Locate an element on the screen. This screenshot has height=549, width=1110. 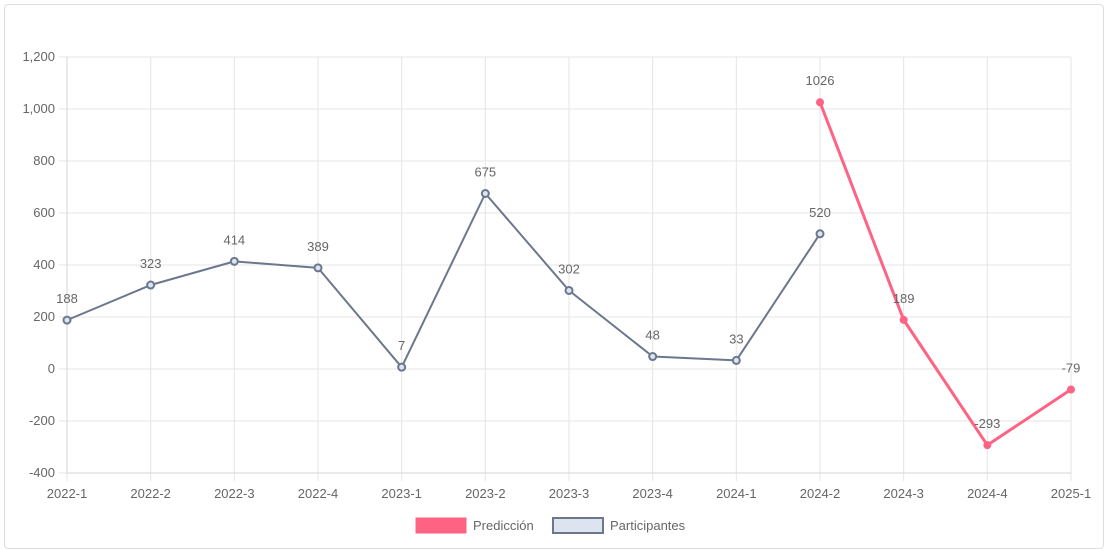
y-tick-label: 1,000 is located at coordinates (38, 108).